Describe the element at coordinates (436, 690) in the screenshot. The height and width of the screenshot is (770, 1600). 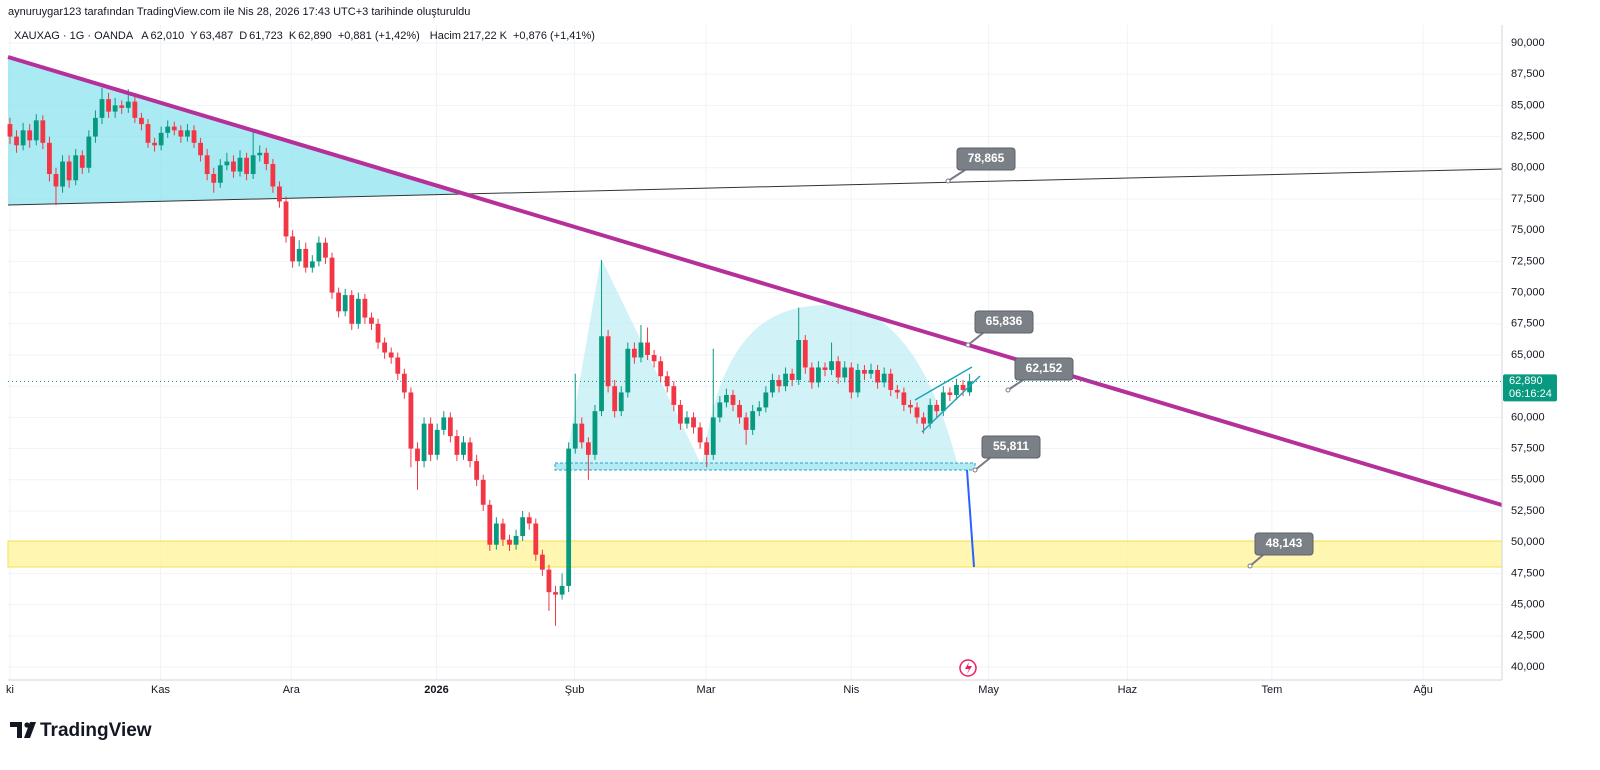
I see `x-tick-label: 2026` at that location.